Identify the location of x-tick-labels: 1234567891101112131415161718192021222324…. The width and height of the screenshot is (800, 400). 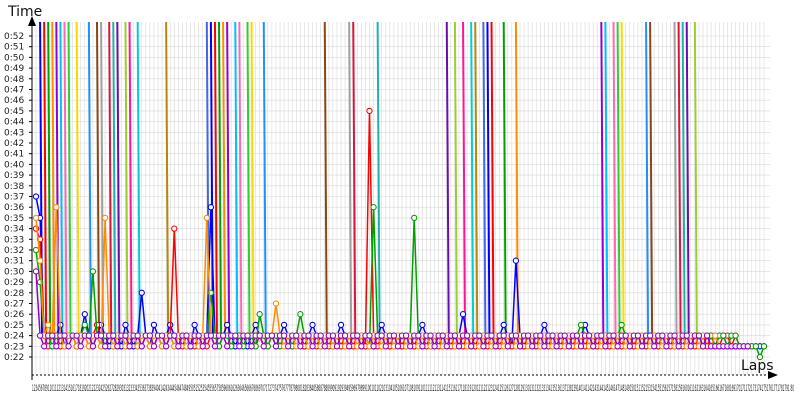
(413, 389).